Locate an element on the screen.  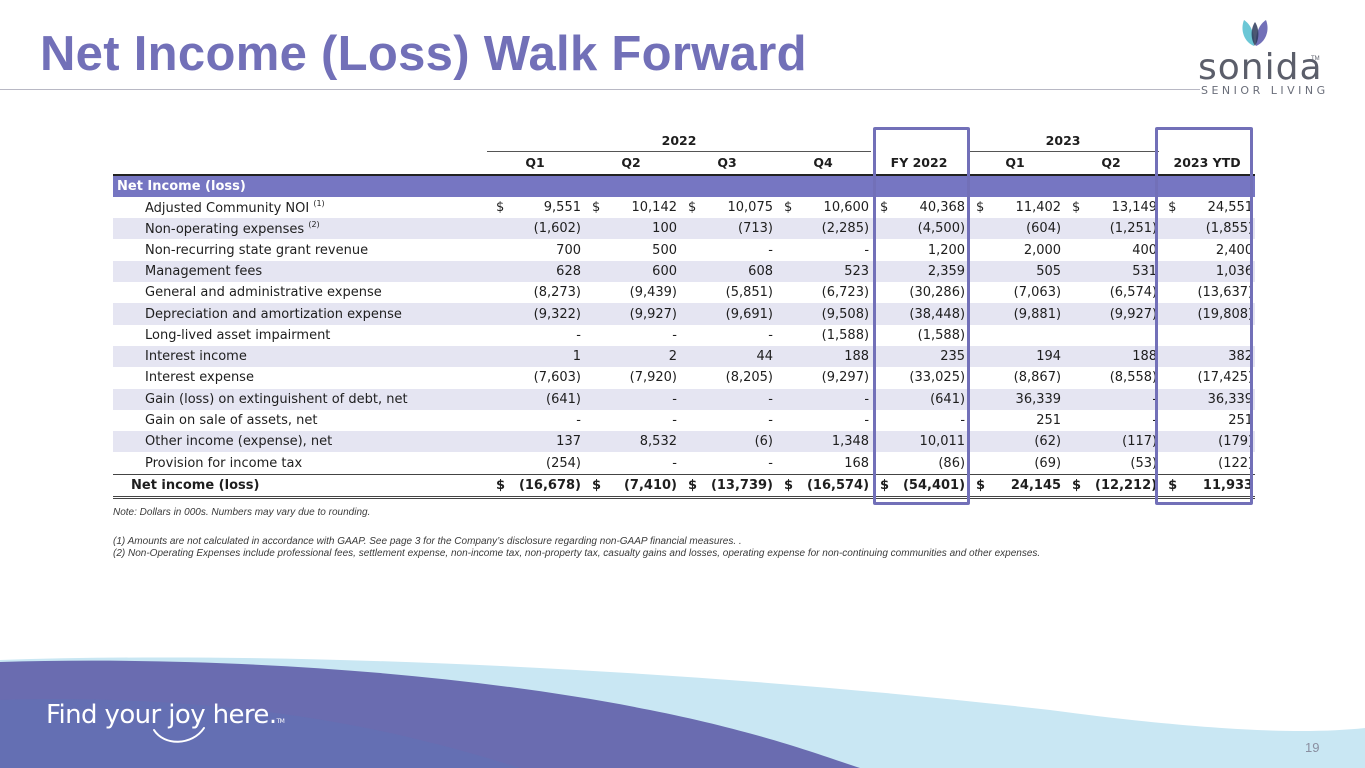
value-cell: 235 is located at coordinates (932, 356).